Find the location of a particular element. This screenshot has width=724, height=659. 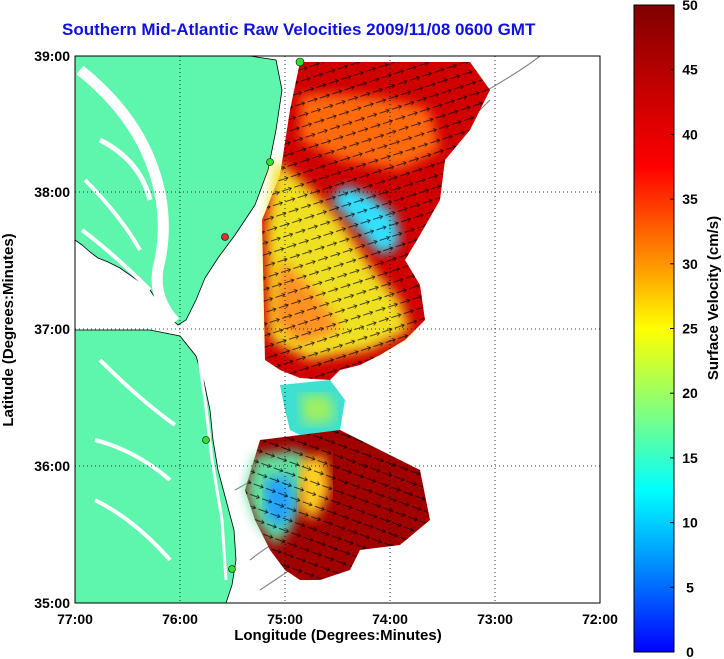

x-tick: 72:00 is located at coordinates (600, 619).